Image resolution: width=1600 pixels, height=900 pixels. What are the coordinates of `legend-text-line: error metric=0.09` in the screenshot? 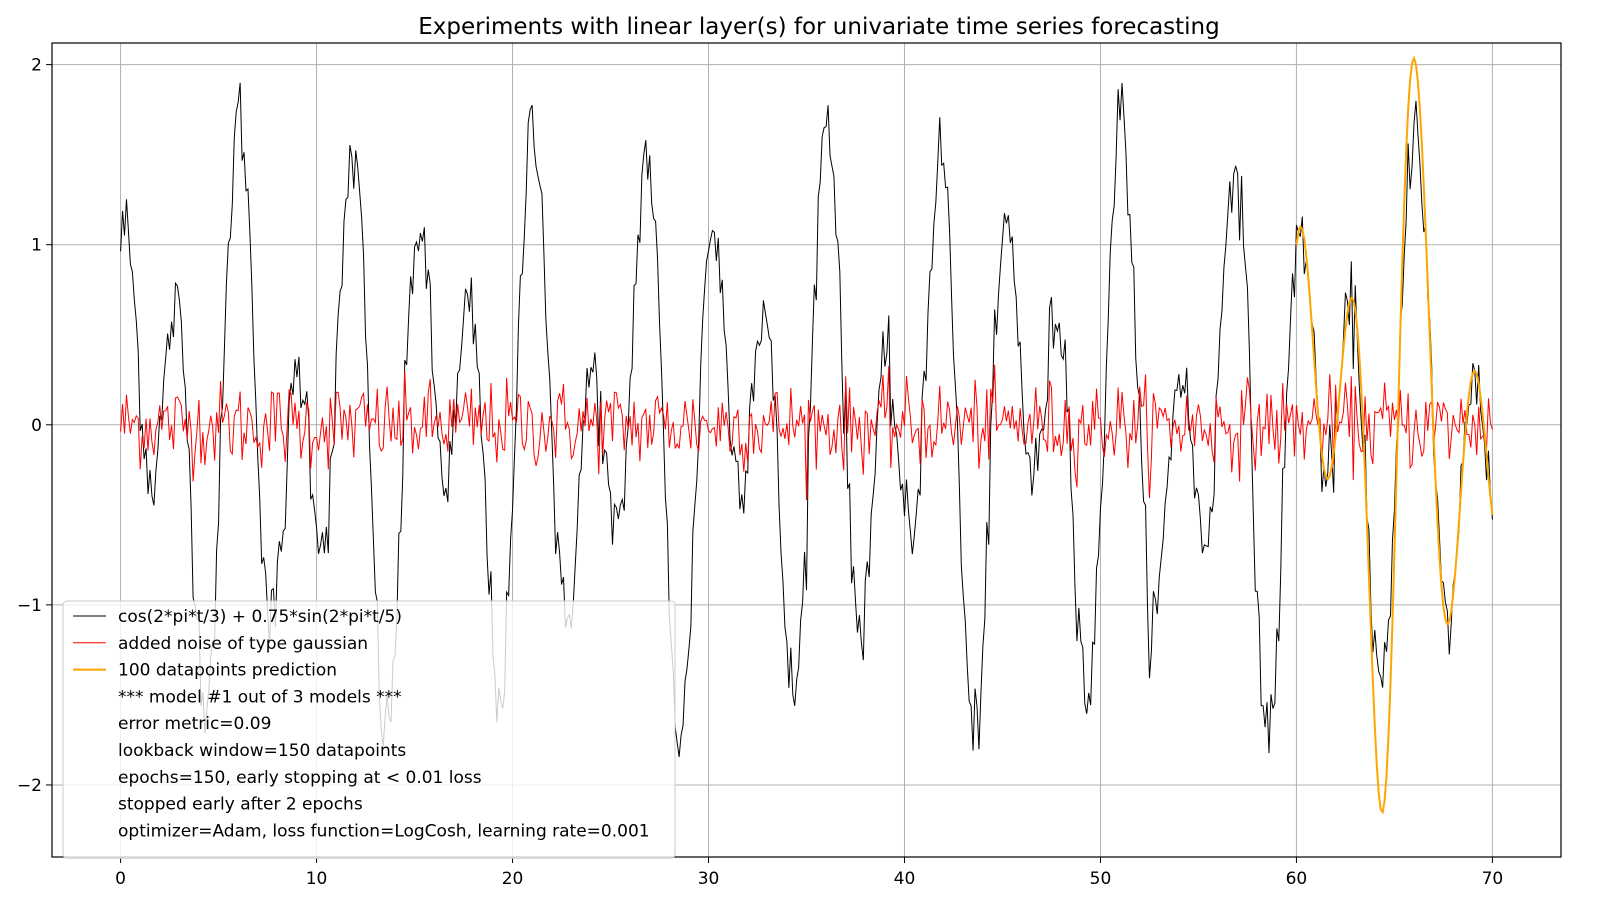 It's located at (194, 724).